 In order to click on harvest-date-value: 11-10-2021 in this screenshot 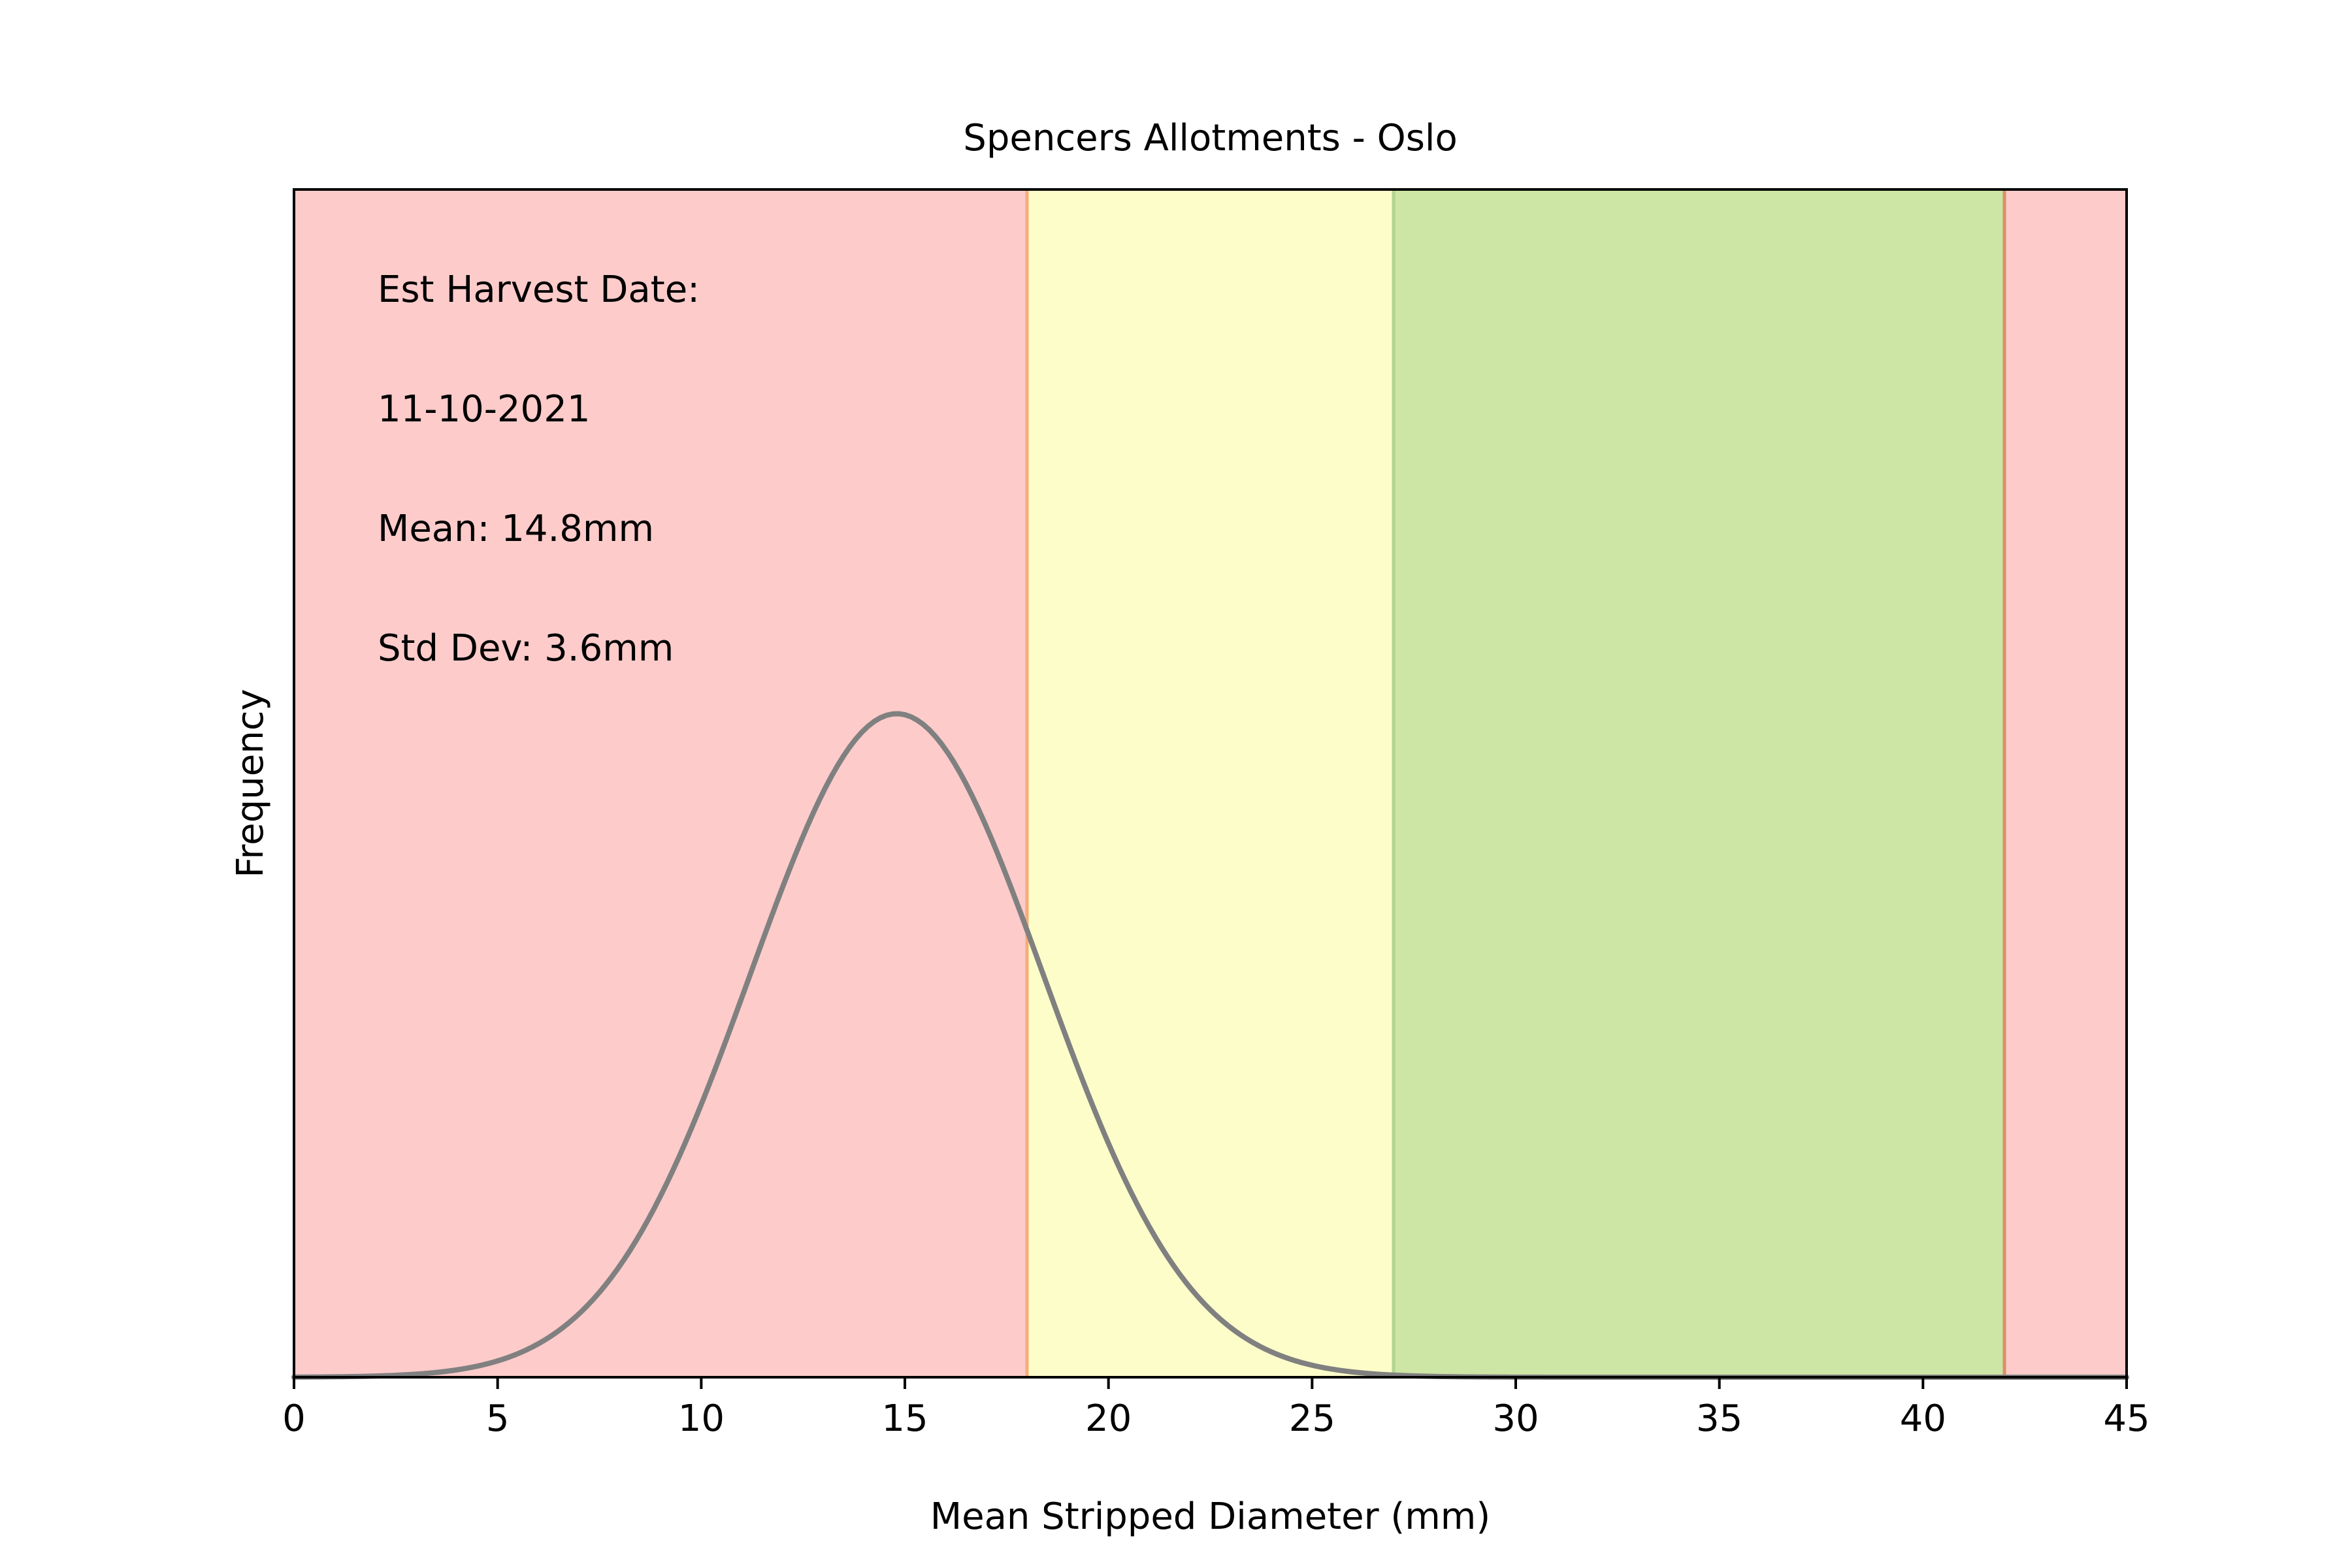, I will do `click(484, 409)`.